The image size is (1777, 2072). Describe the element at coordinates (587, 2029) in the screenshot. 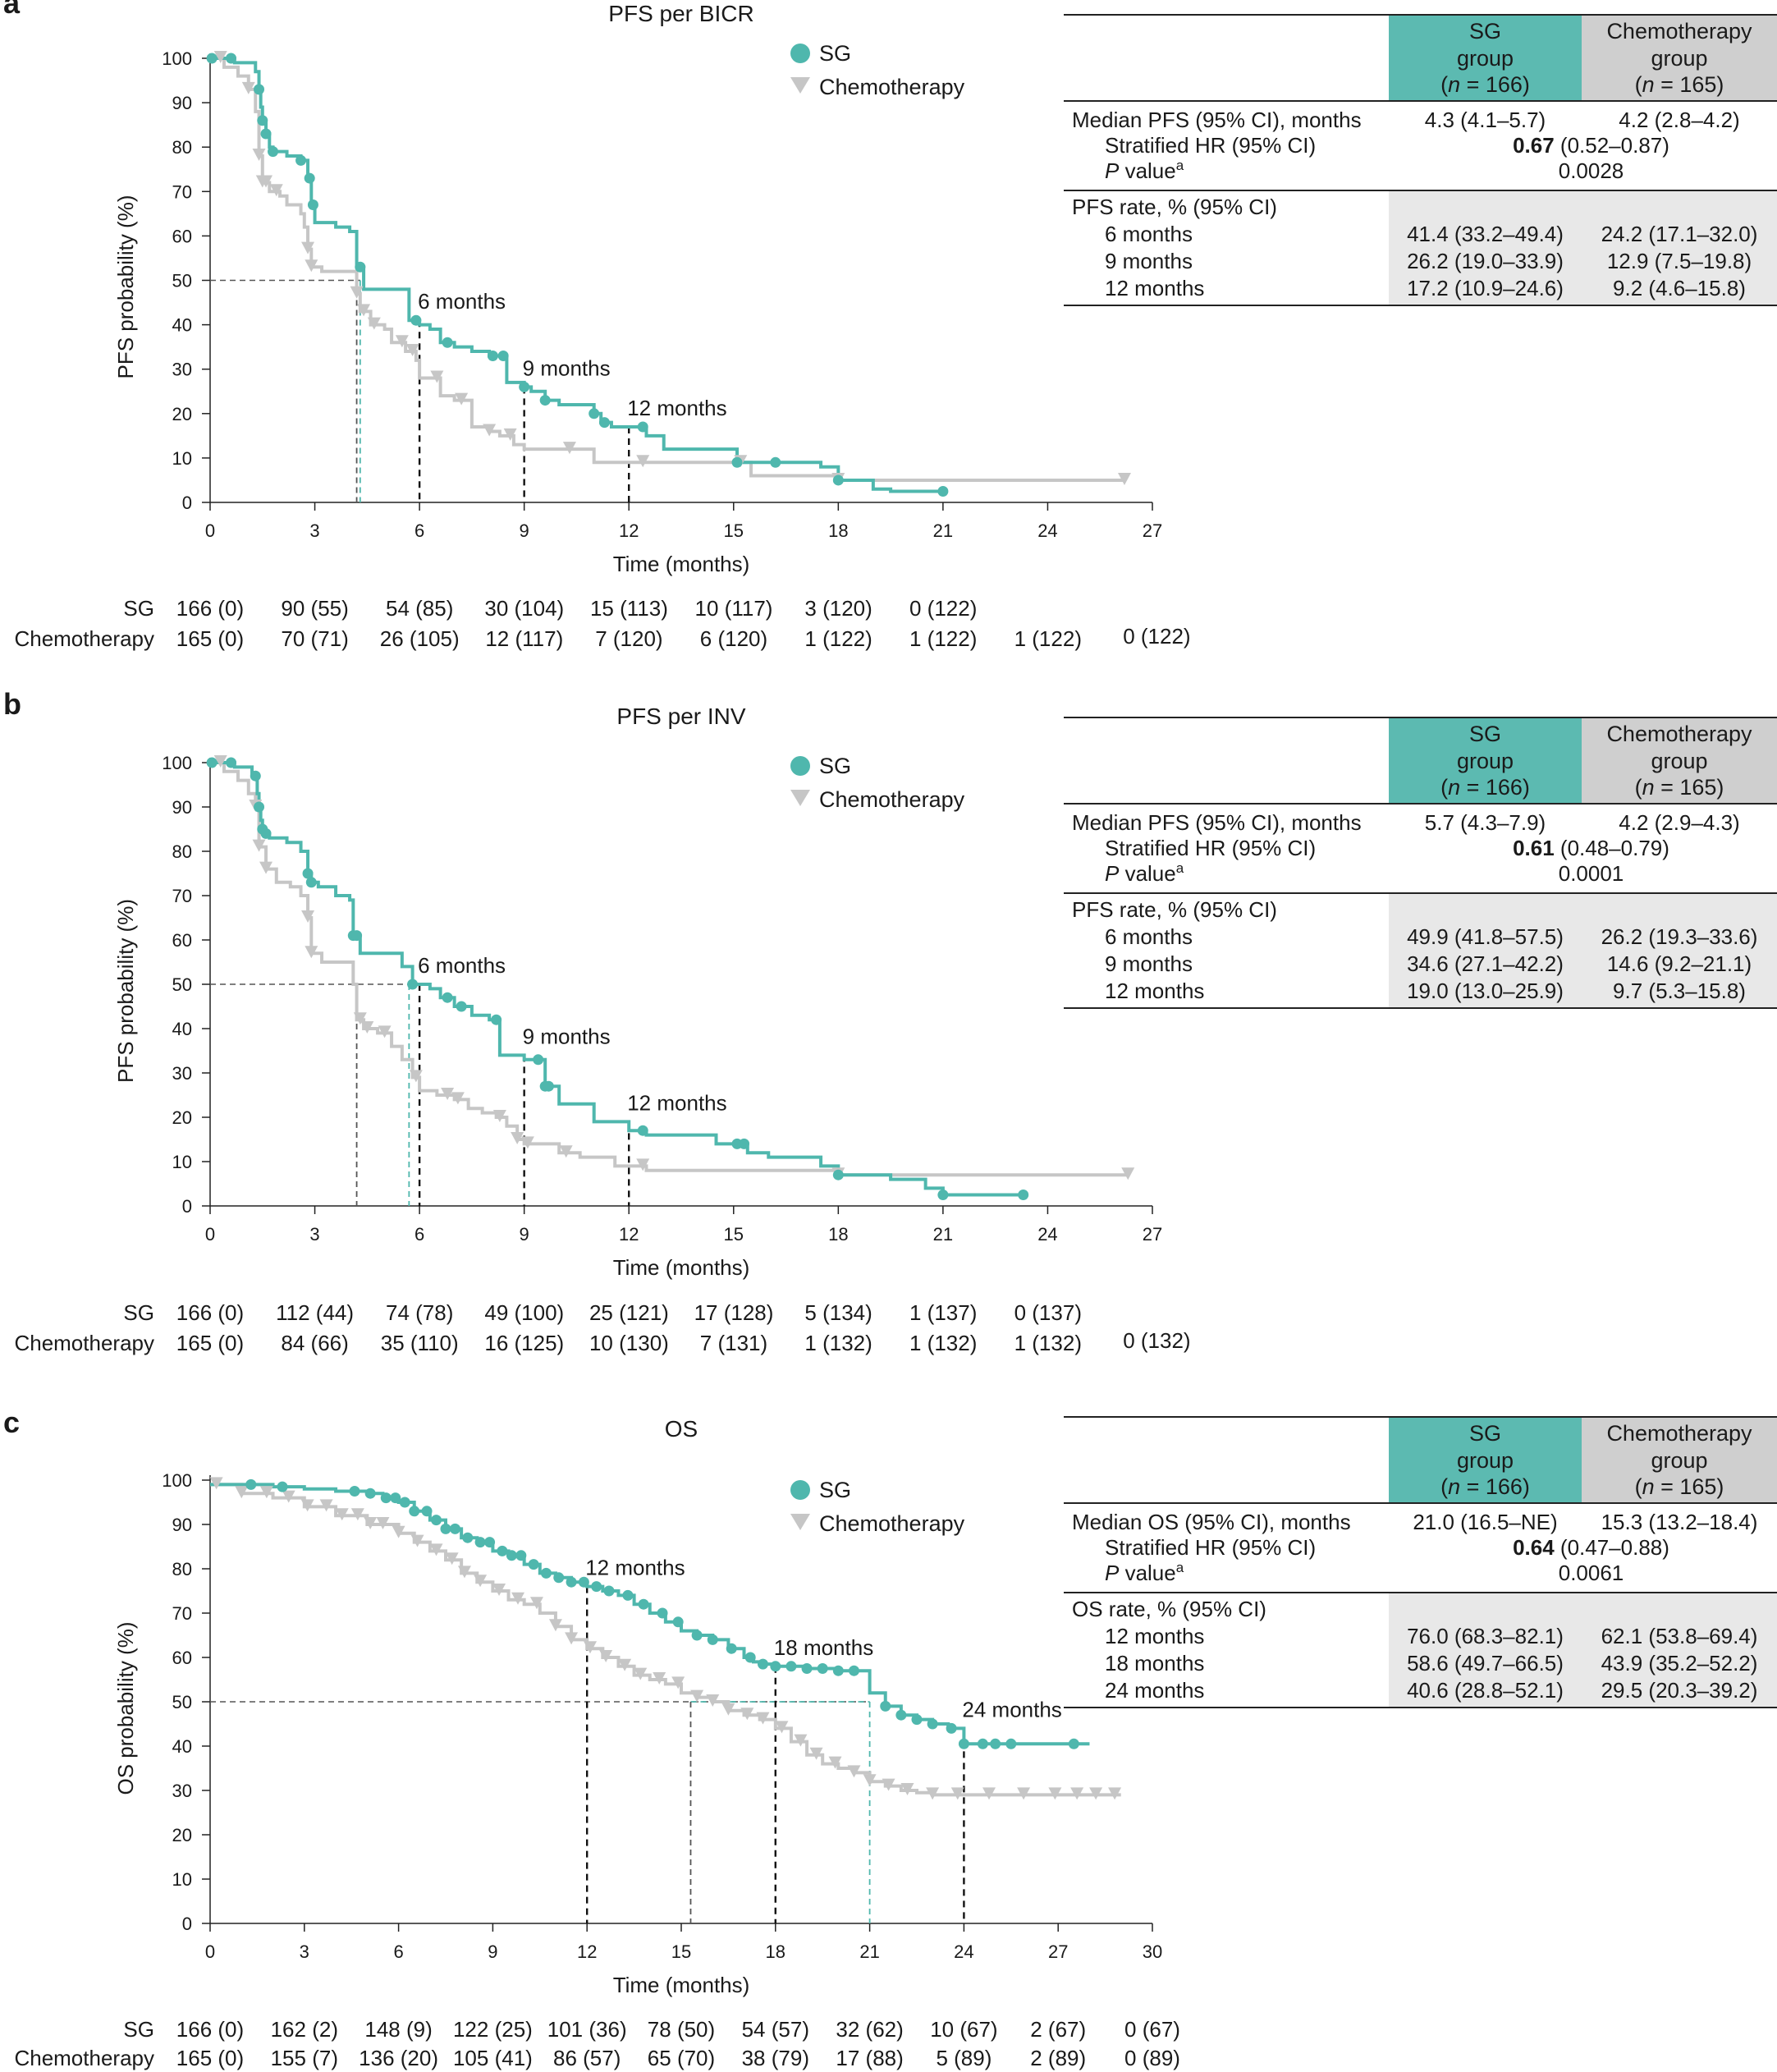

I see `risk-cell-sg: 101 (36)` at that location.